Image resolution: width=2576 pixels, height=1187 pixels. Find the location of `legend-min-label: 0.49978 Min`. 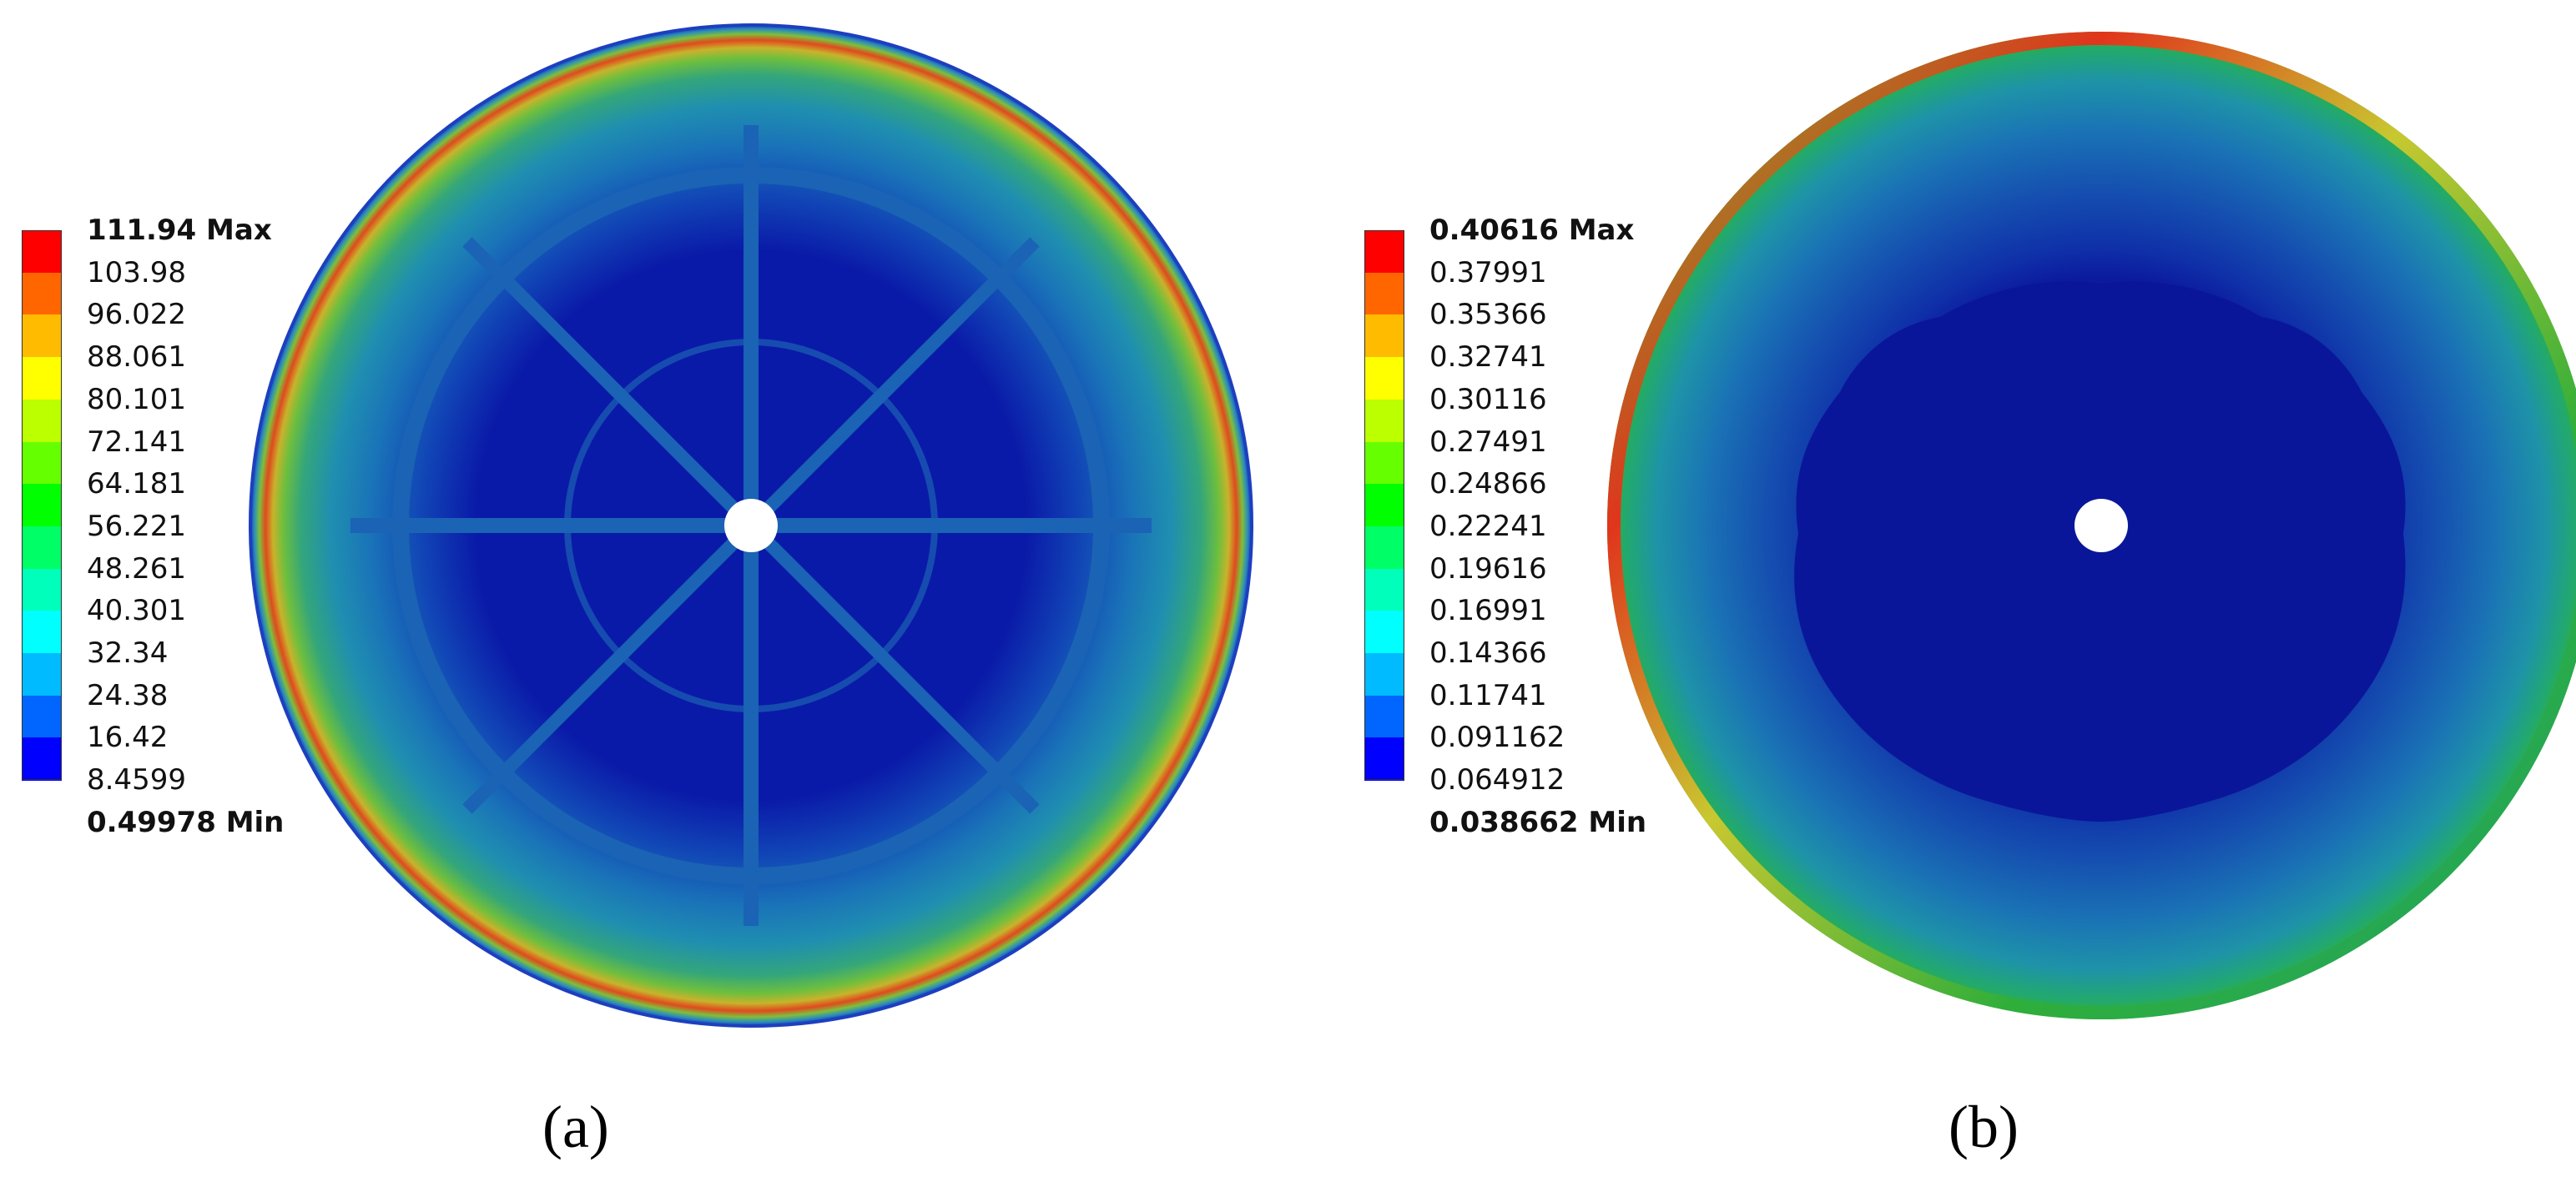

legend-min-label: 0.49978 Min is located at coordinates (186, 822).